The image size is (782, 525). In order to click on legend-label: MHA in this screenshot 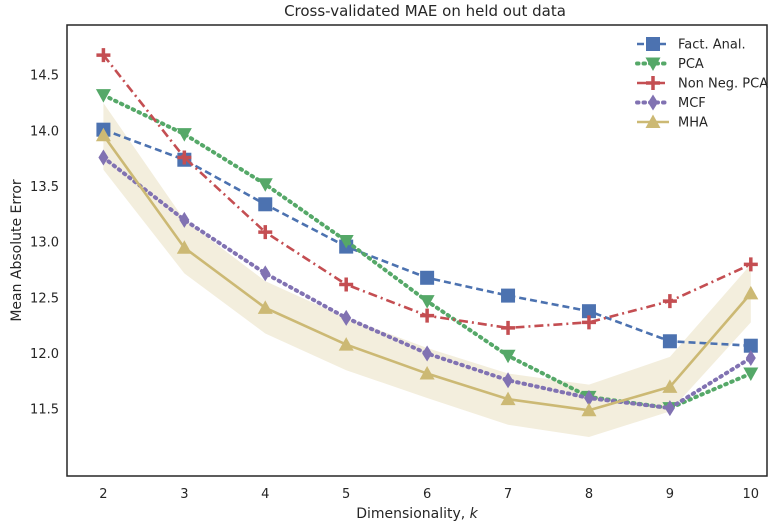, I will do `click(693, 123)`.